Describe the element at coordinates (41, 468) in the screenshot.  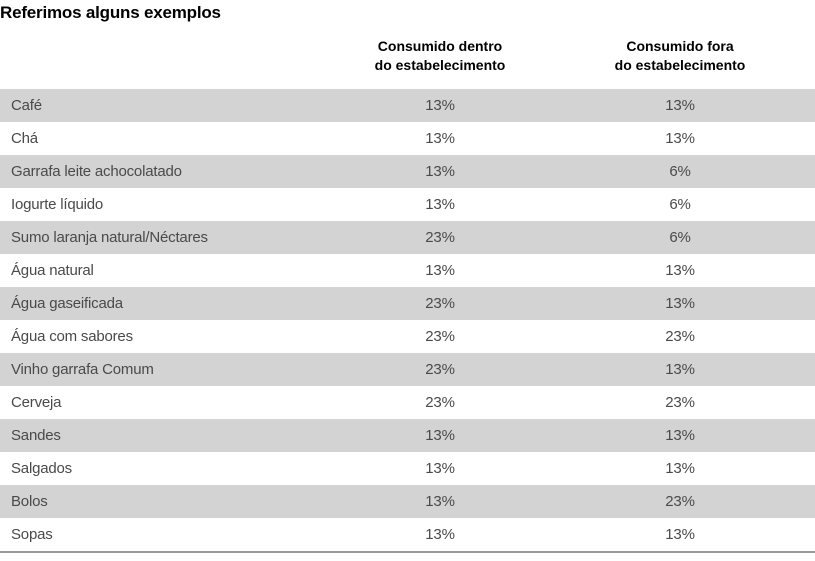
I see `item-label-cell: Salgados` at that location.